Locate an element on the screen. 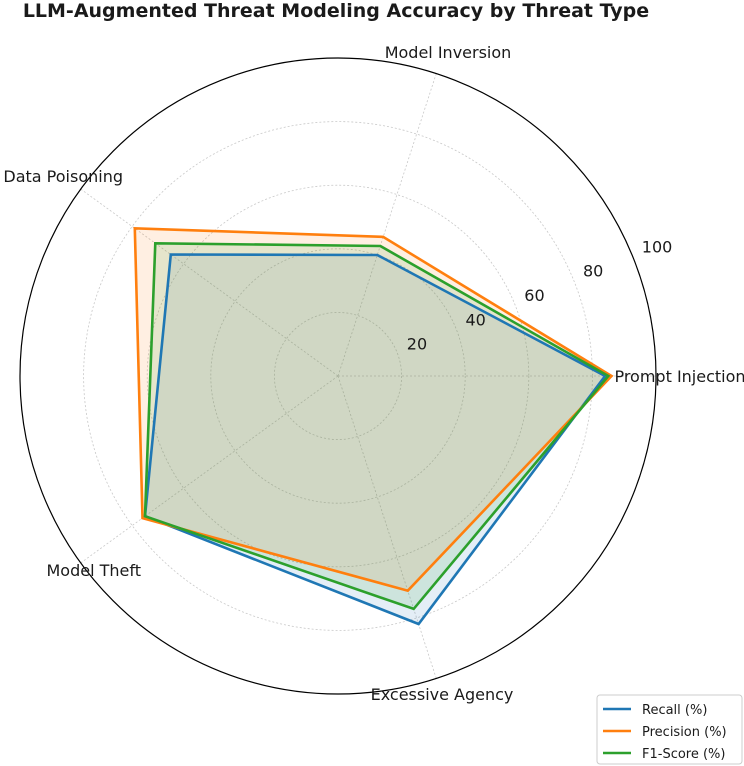  category-label-model-inversion: Model Inversion is located at coordinates (448, 52).